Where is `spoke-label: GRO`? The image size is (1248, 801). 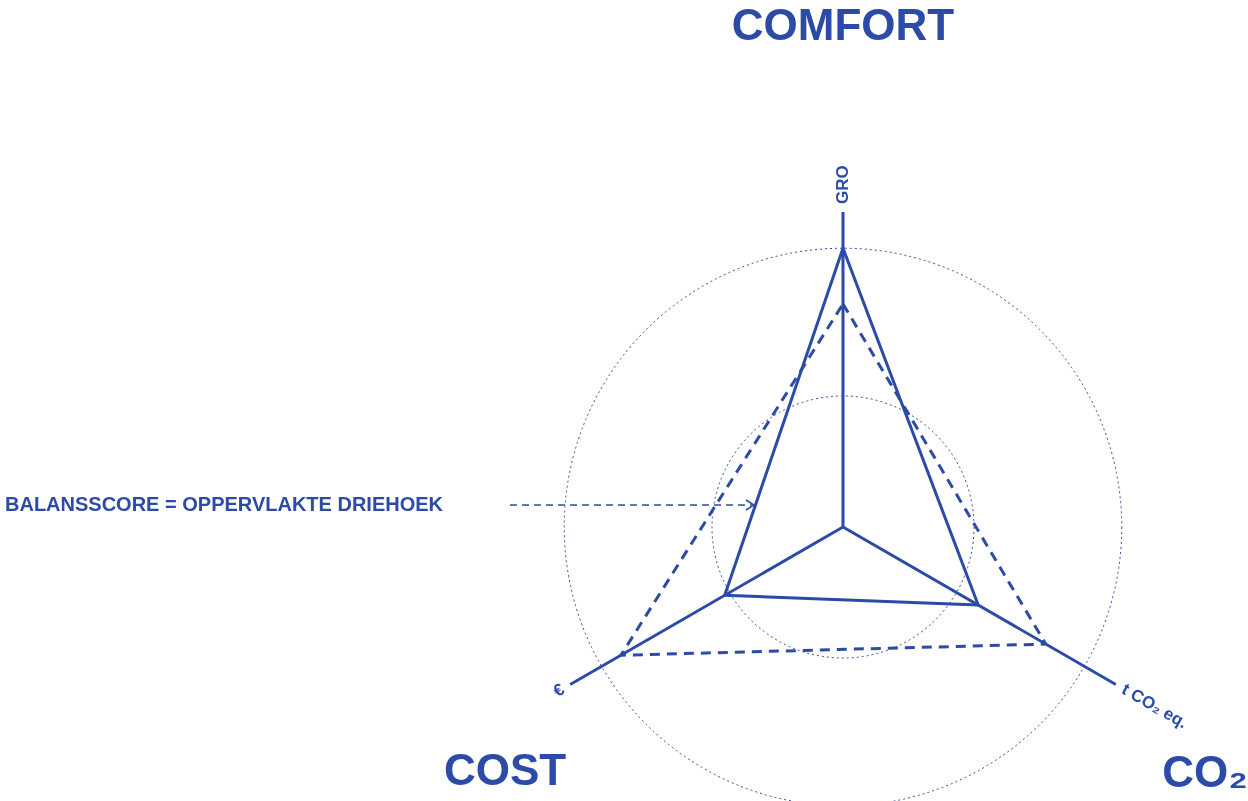
spoke-label: GRO is located at coordinates (842, 184).